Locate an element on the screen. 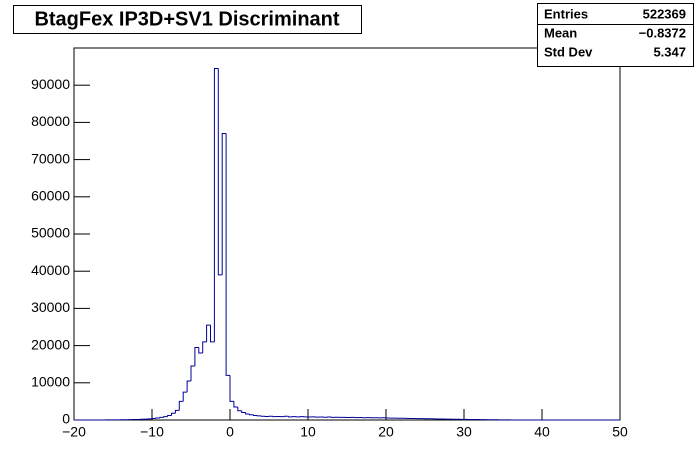 This screenshot has height=472, width=696. x-tick-label: 50 is located at coordinates (620, 432).